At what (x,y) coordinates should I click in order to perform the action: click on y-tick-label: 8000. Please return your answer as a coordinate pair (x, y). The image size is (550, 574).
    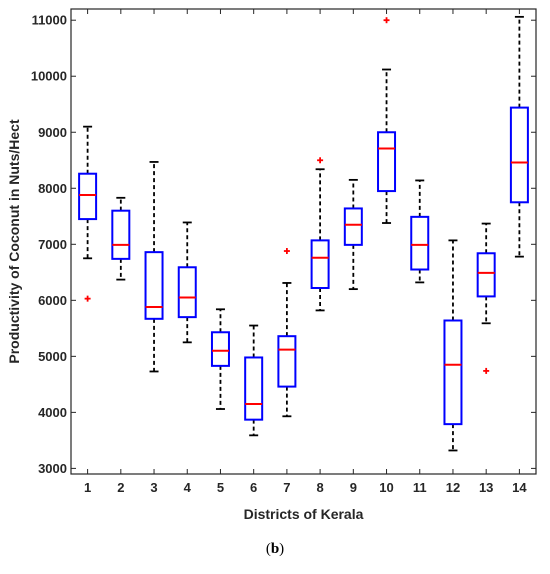
    Looking at the image, I should click on (52, 188).